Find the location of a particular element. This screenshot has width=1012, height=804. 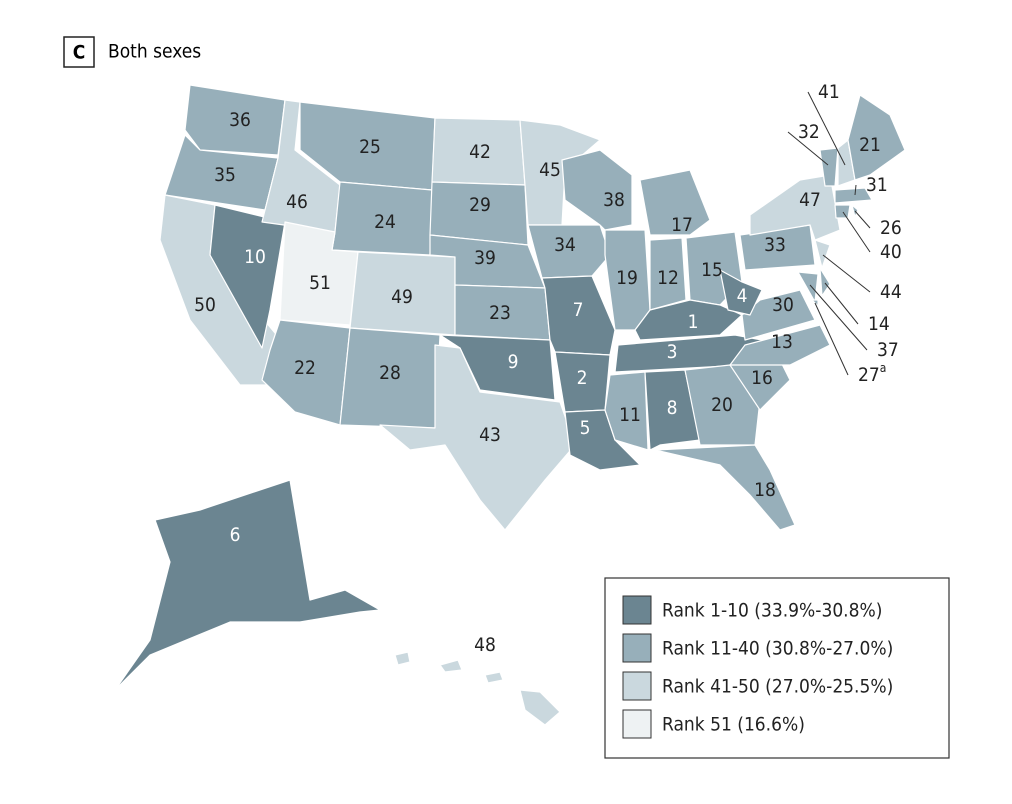

rank-label: 28 is located at coordinates (390, 373).